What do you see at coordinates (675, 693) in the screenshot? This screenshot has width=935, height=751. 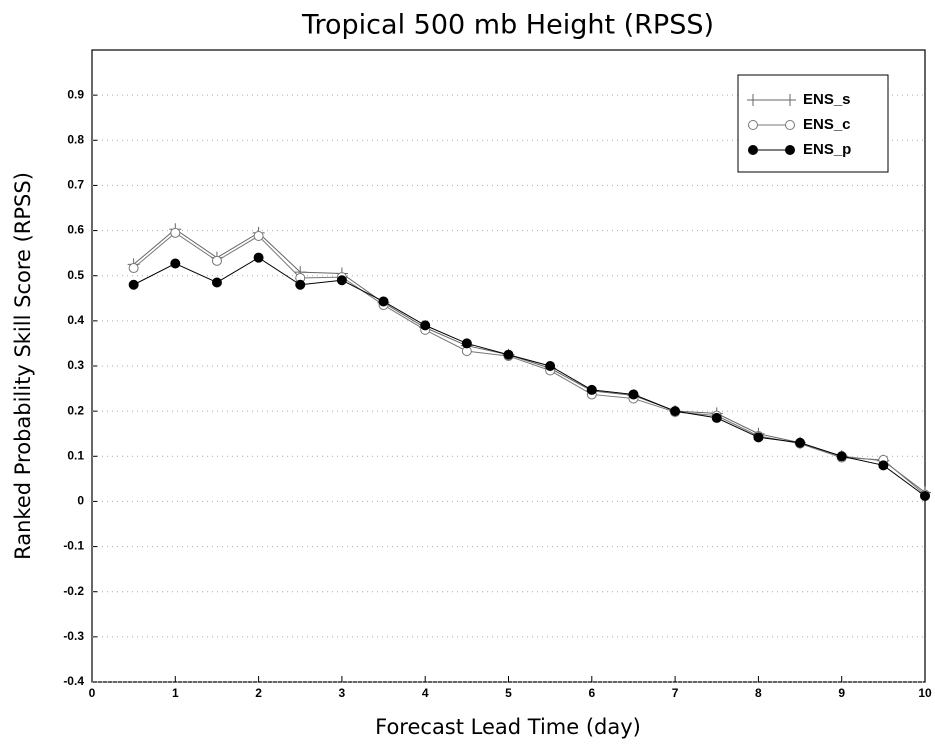 I see `x-tick-label: 7` at bounding box center [675, 693].